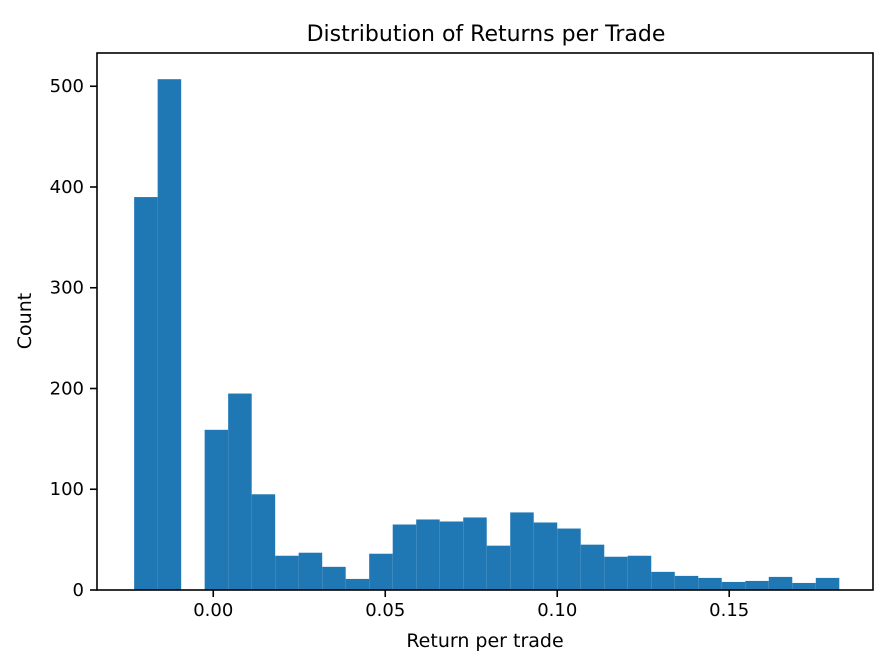 The height and width of the screenshot is (672, 896). Describe the element at coordinates (25, 321) in the screenshot. I see `y-axis-label: Count` at that location.